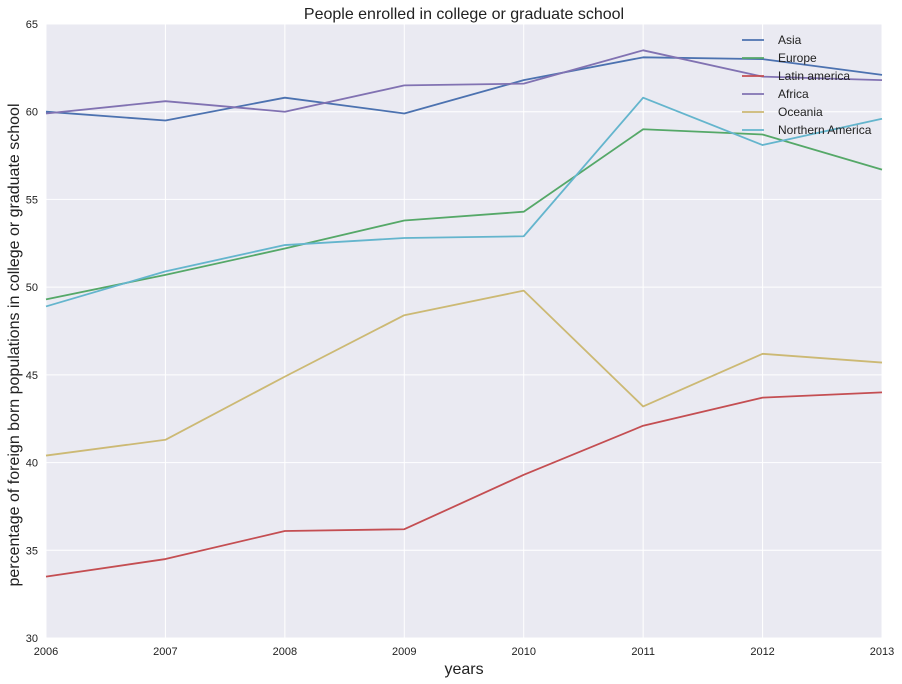  Describe the element at coordinates (882, 652) in the screenshot. I see `x-tick-label: 2013` at that location.